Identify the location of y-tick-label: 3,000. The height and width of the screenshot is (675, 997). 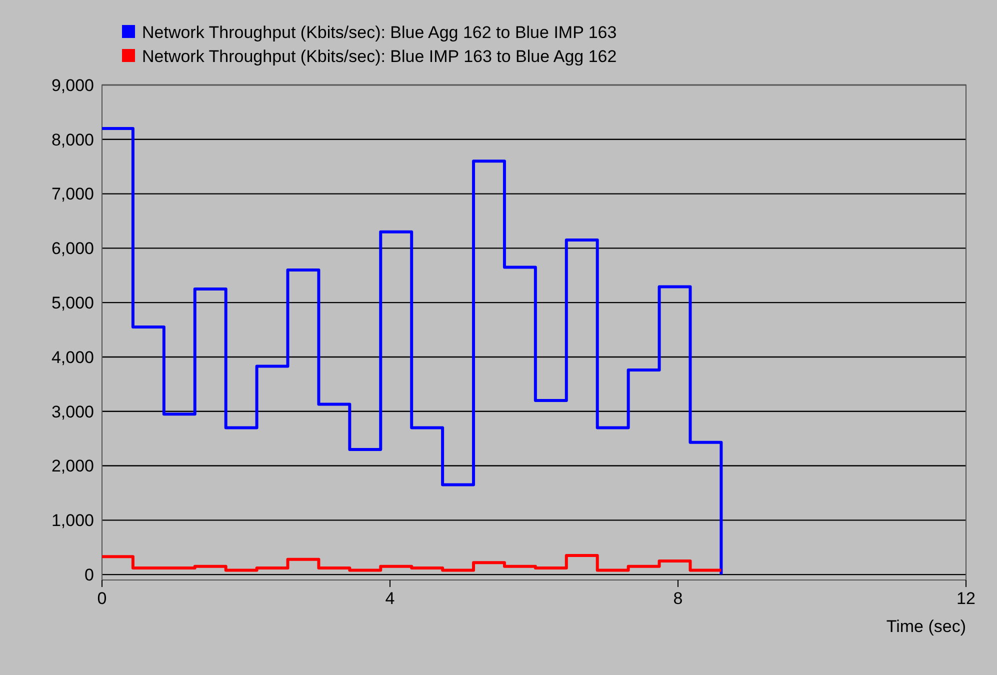
(72, 412).